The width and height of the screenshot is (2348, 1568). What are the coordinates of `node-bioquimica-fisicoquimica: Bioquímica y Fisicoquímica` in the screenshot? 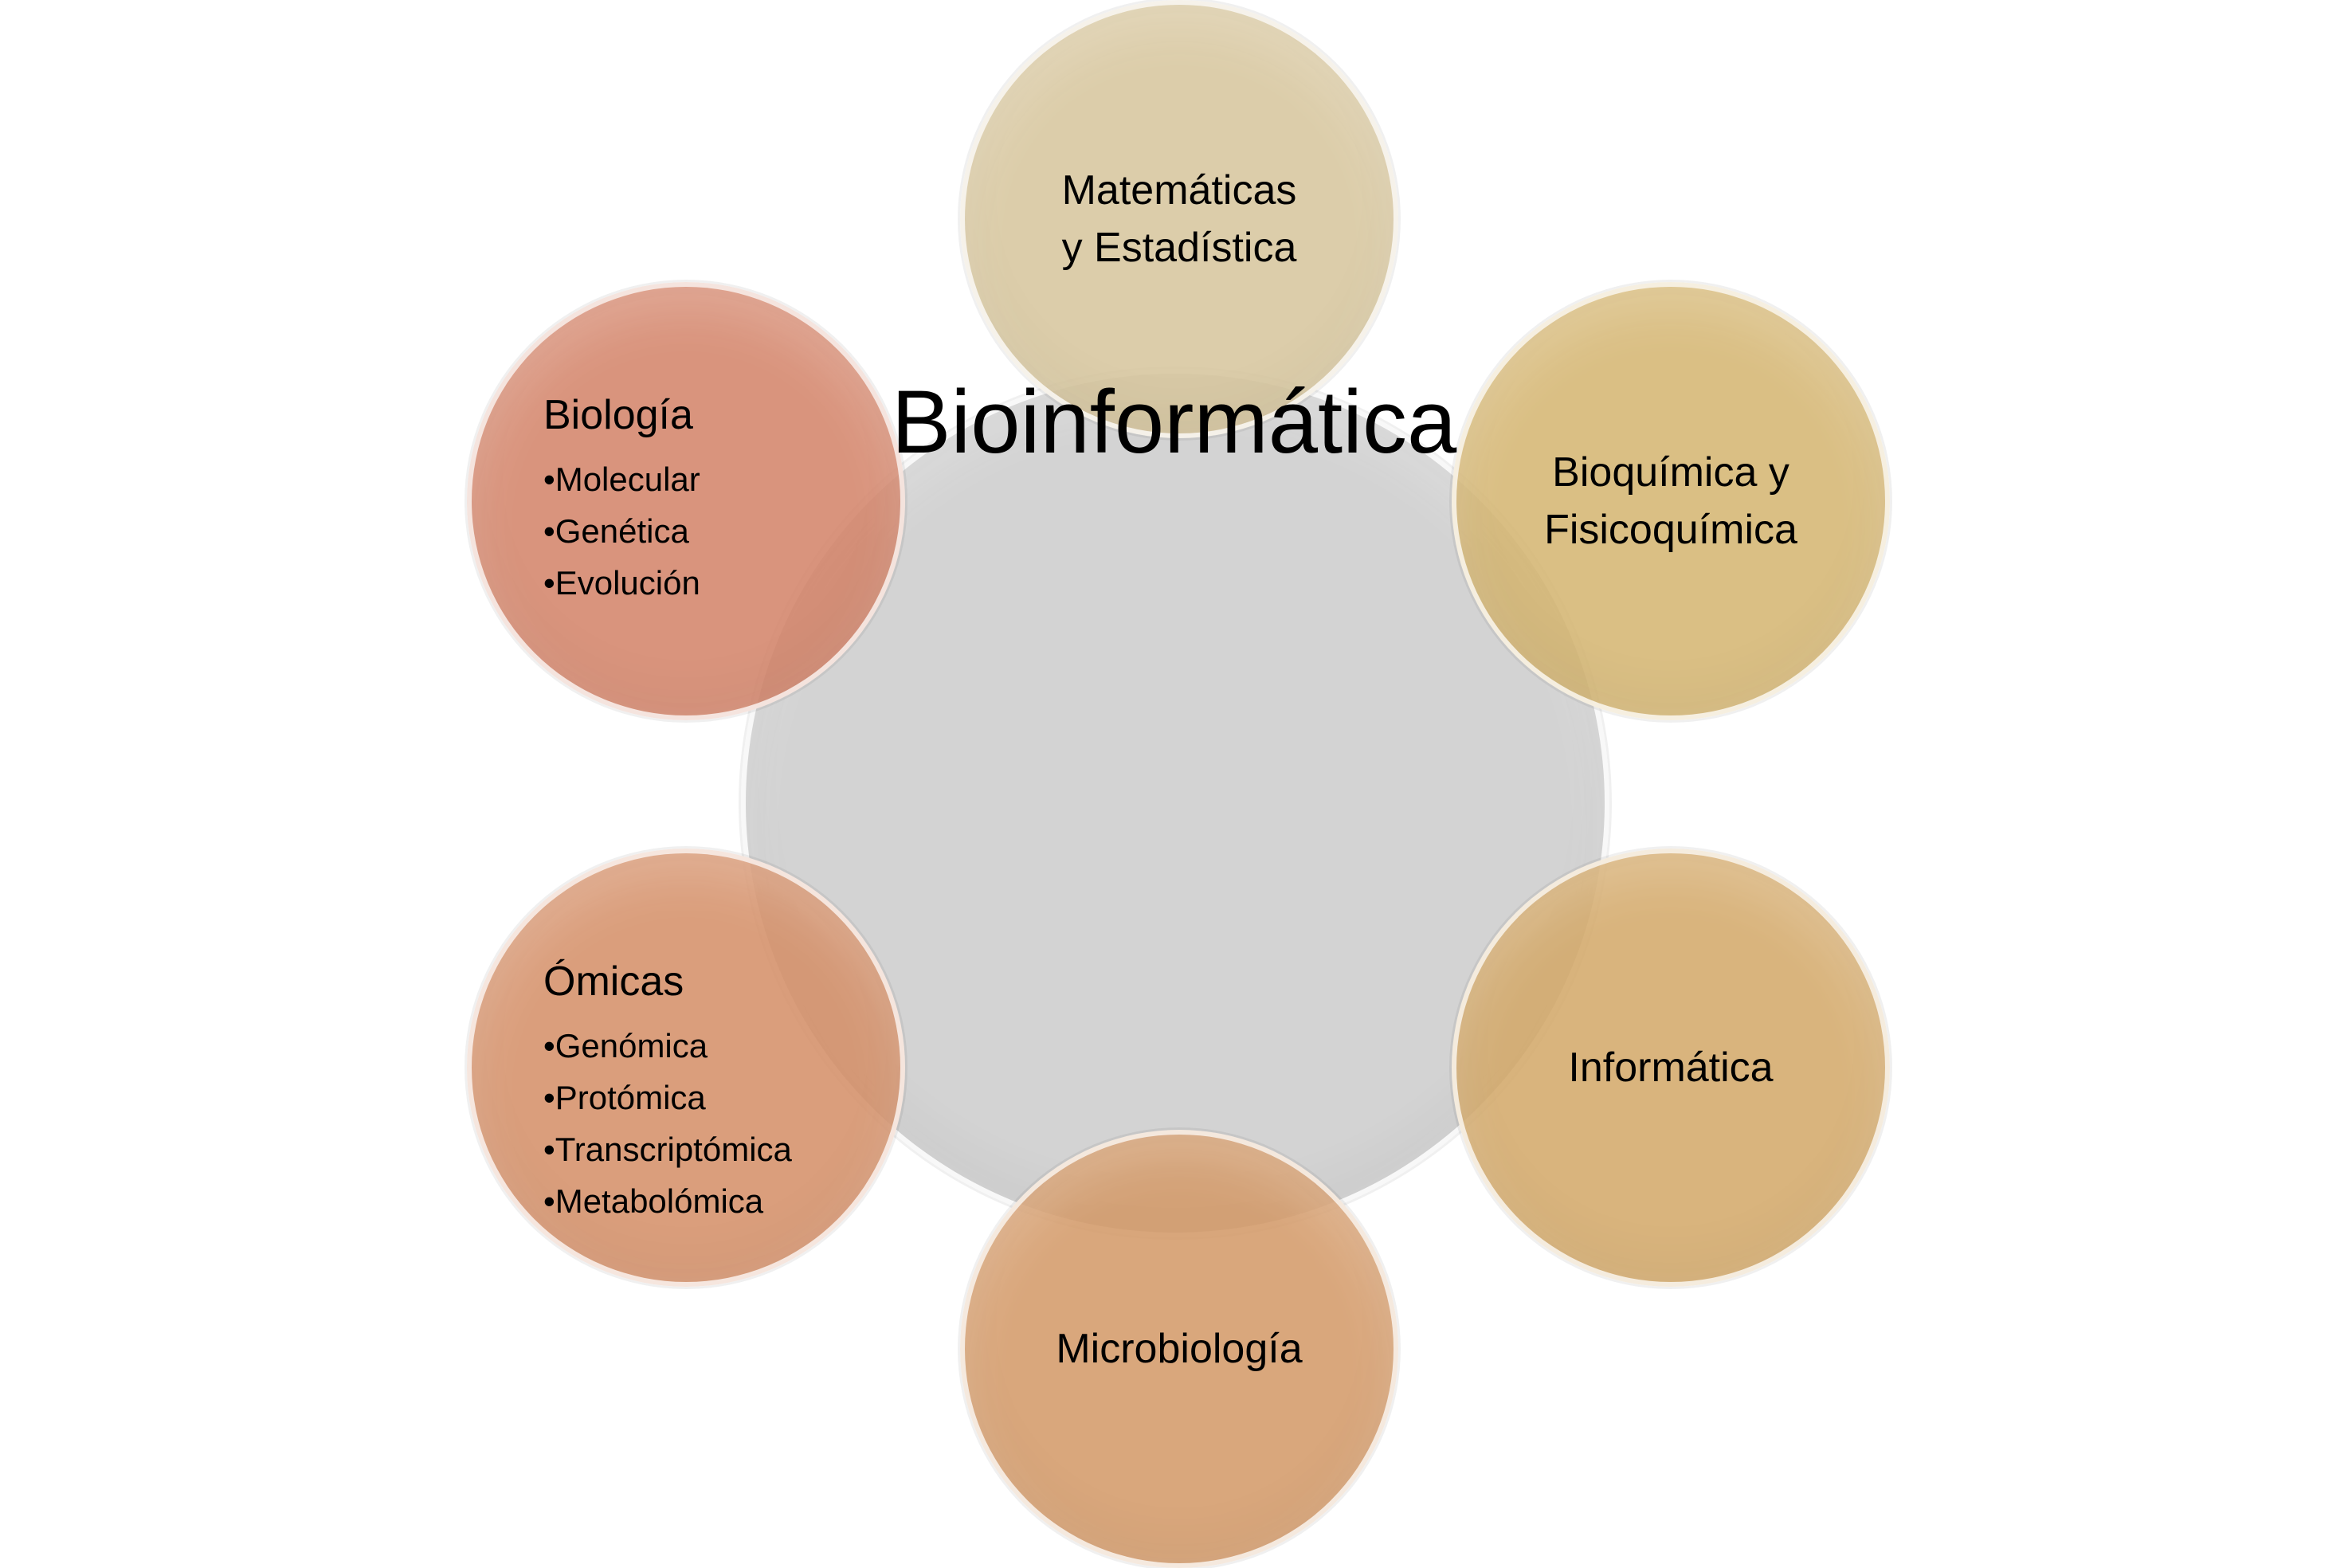 It's located at (1671, 501).